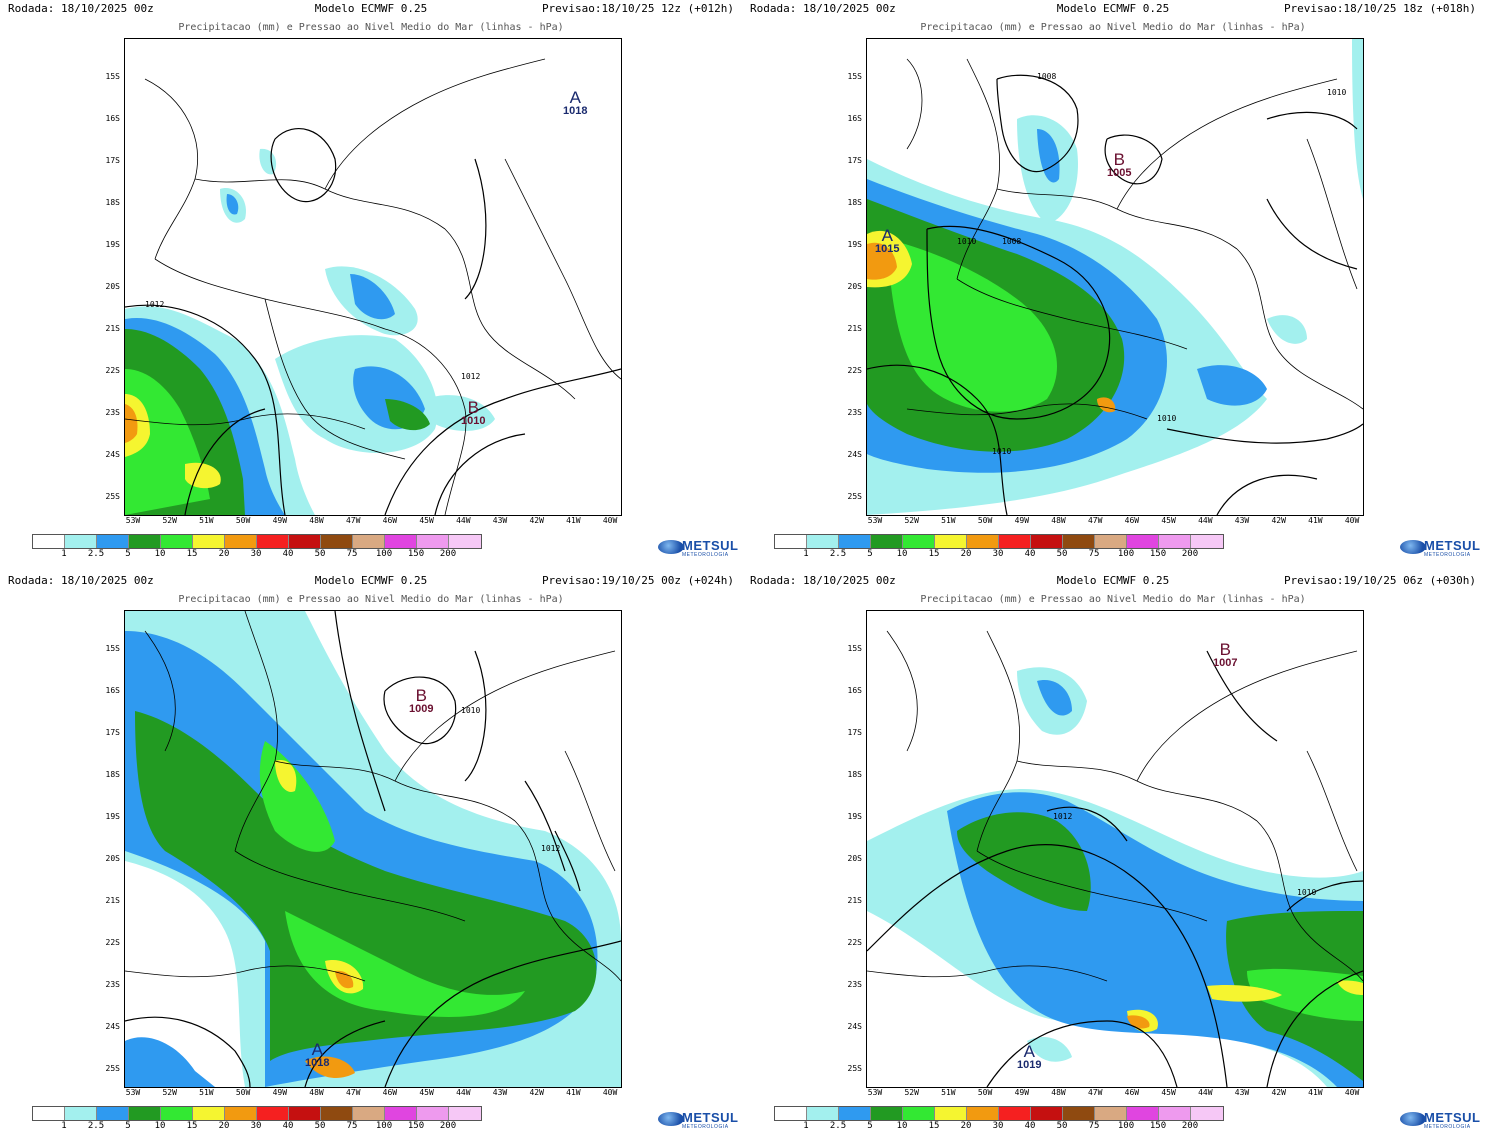 This screenshot has width=1499, height=1142. What do you see at coordinates (1115, 849) in the screenshot?
I see `precipitation-map: 1012 1010 B 1007 A 1019` at bounding box center [1115, 849].